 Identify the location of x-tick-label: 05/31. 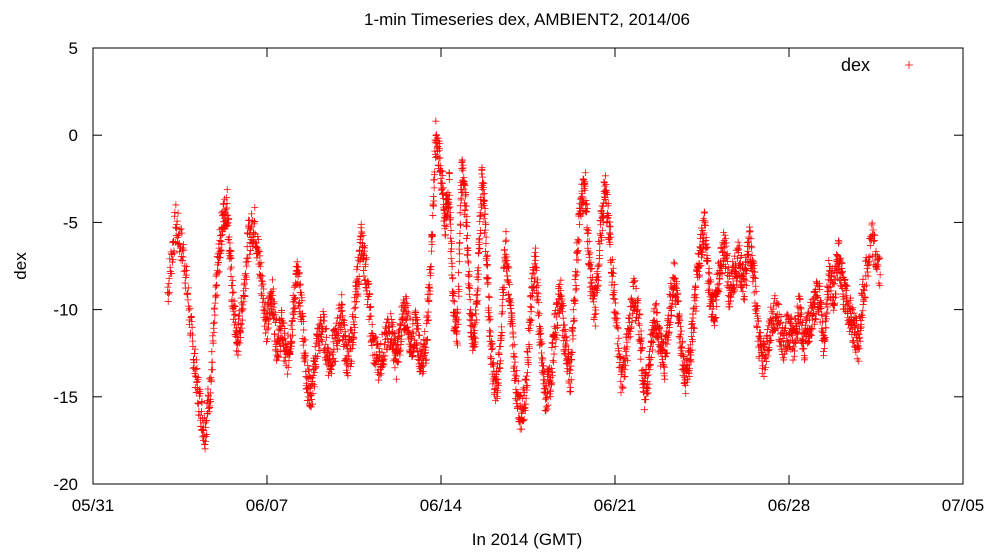
(93, 505).